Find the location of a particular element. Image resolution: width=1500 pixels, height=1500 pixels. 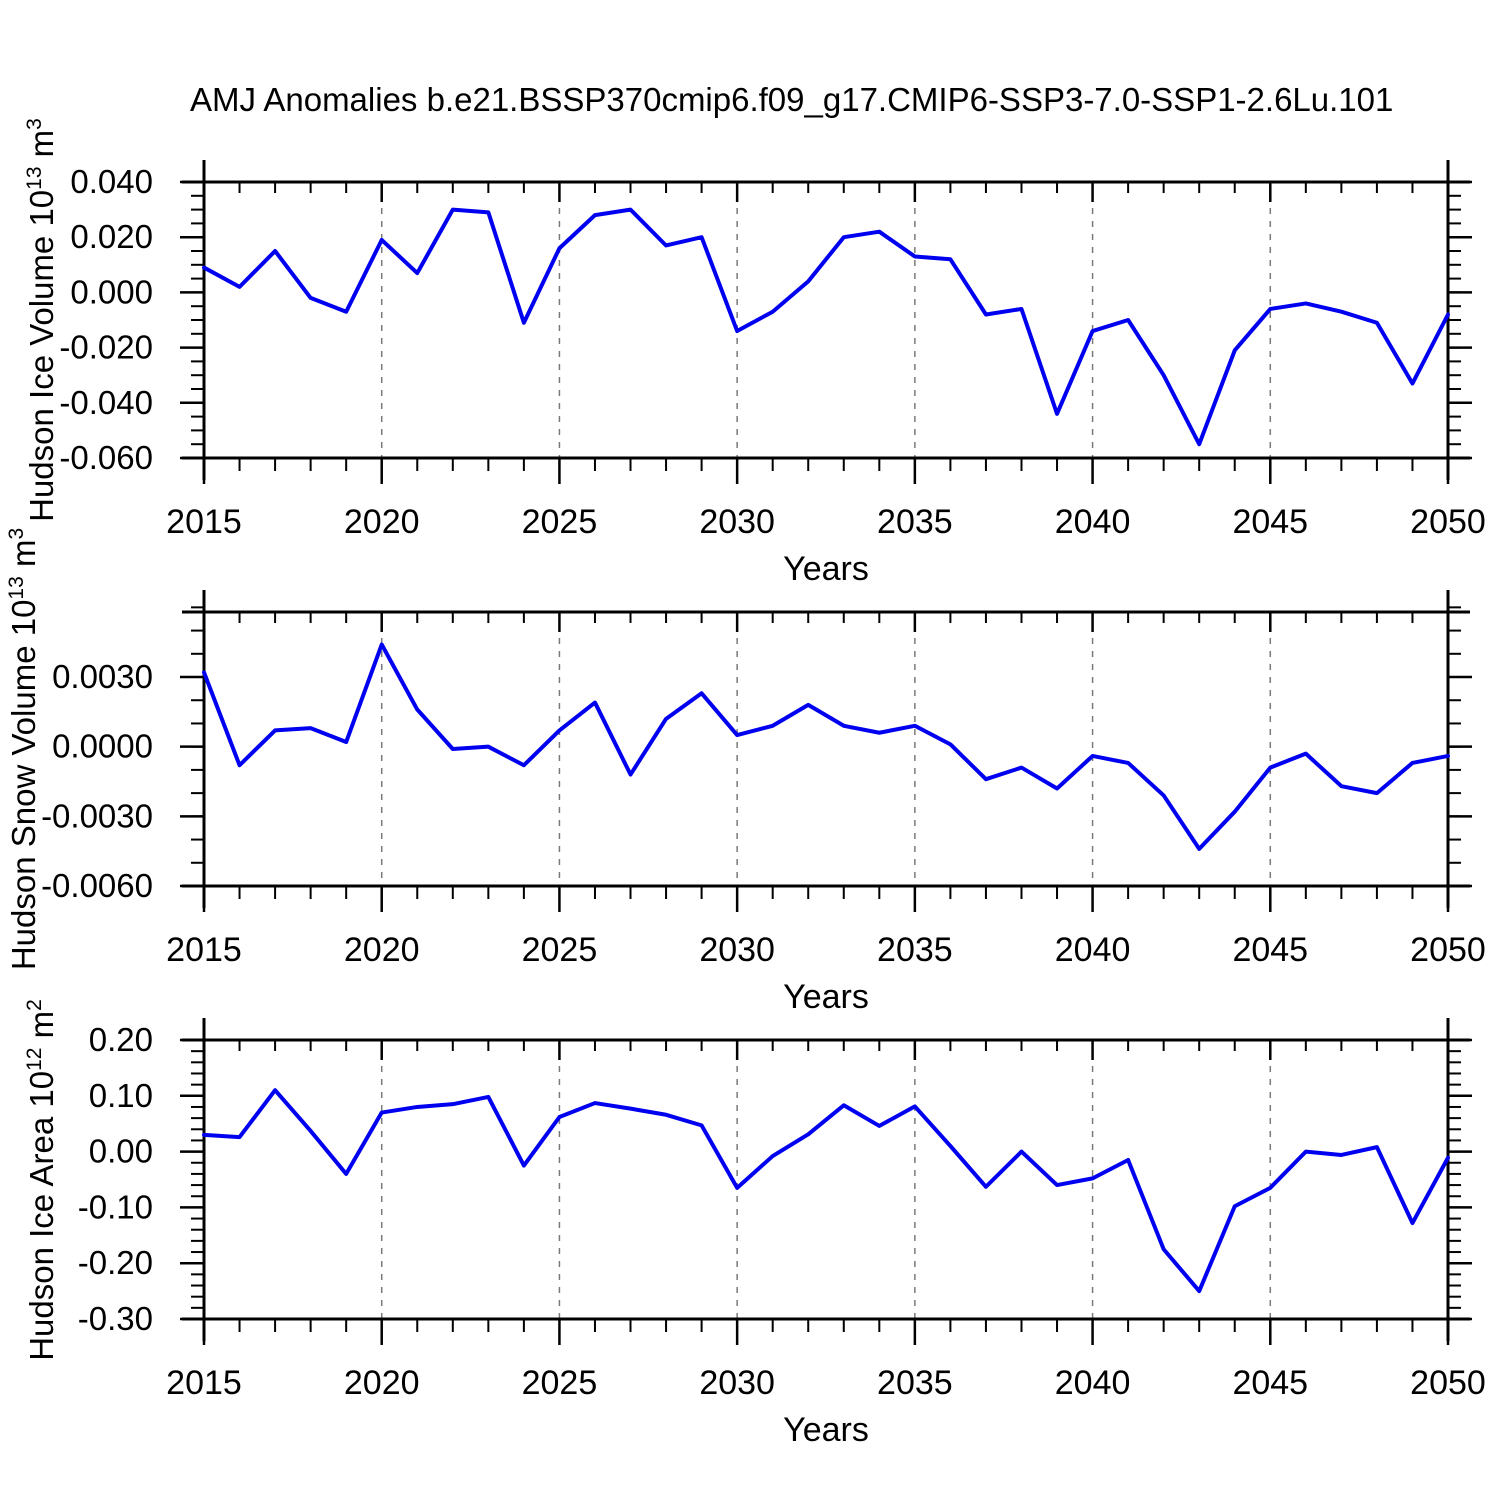

hudson-ice-volume-x-tick-label: 2035 is located at coordinates (915, 522).